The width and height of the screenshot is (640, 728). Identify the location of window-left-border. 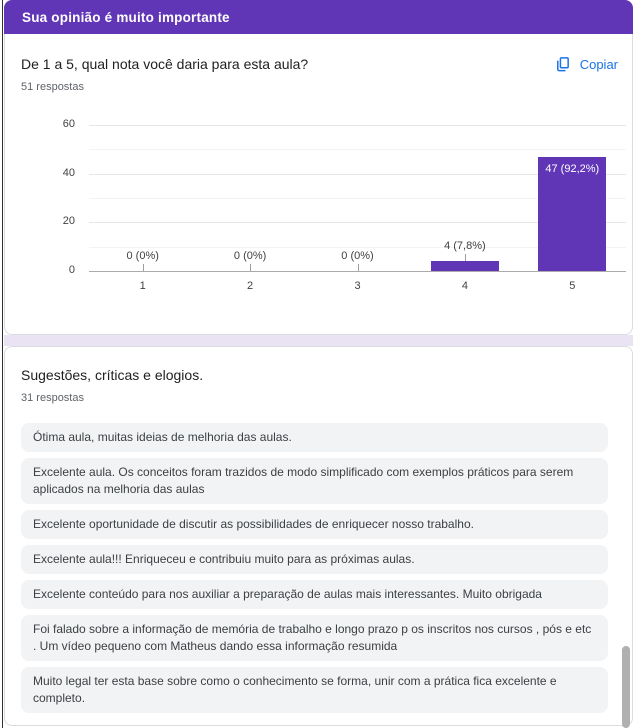
(2, 364).